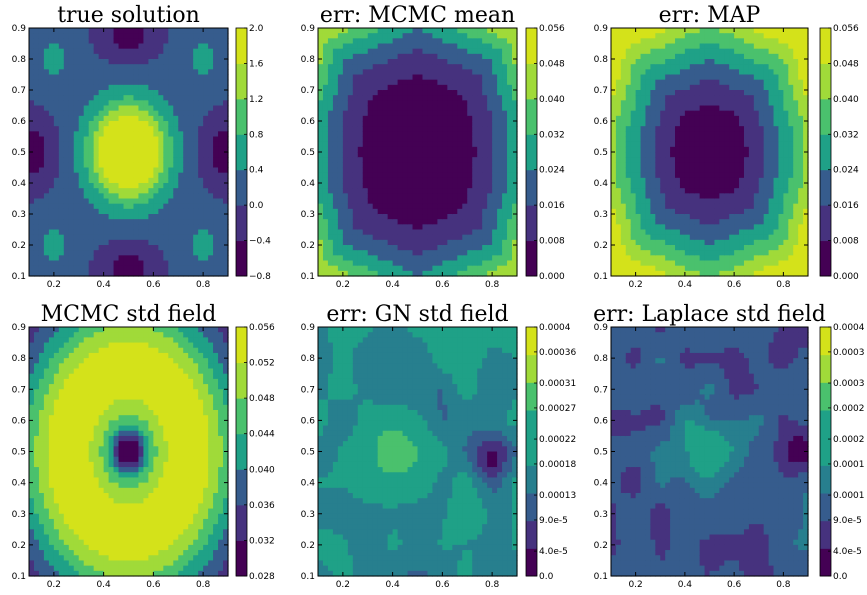  I want to click on panel-title: err: MCMC mean, so click(417, 15).